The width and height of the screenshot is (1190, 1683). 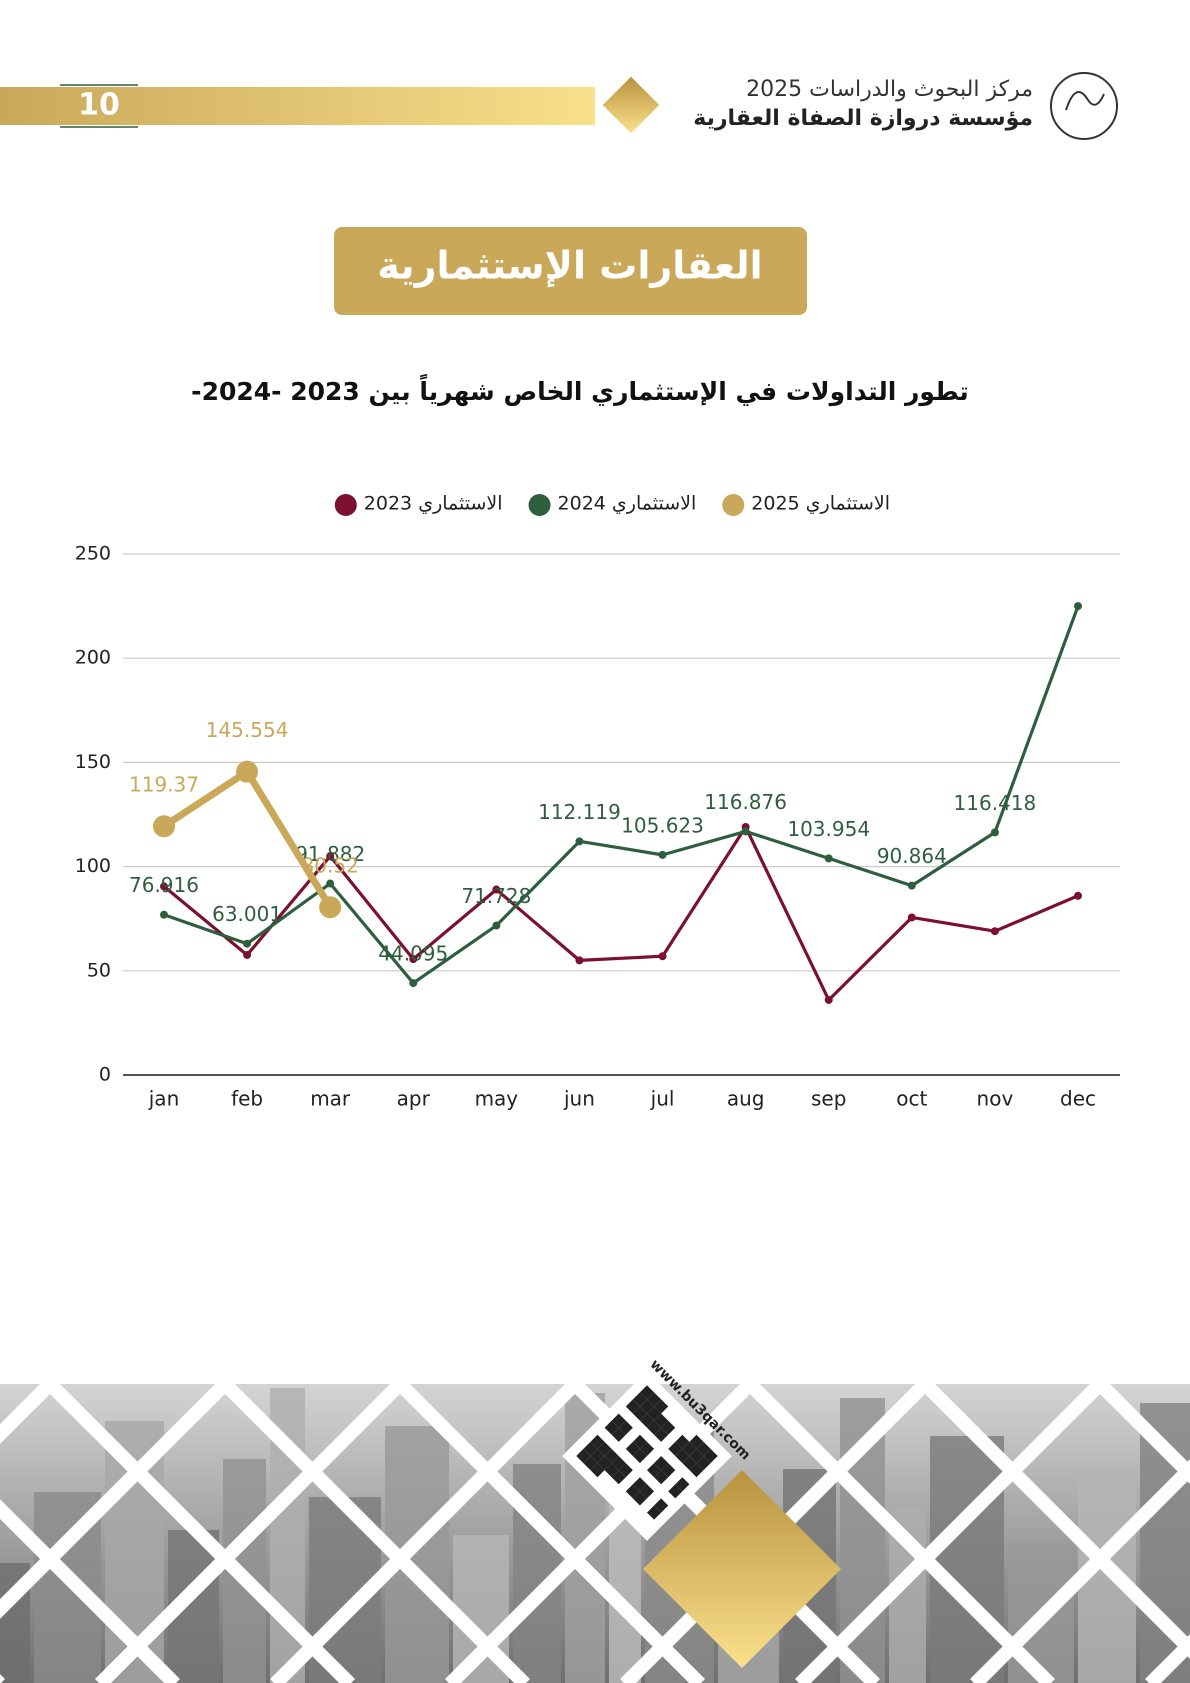 I want to click on footer-diamond, so click(x=742, y=1569).